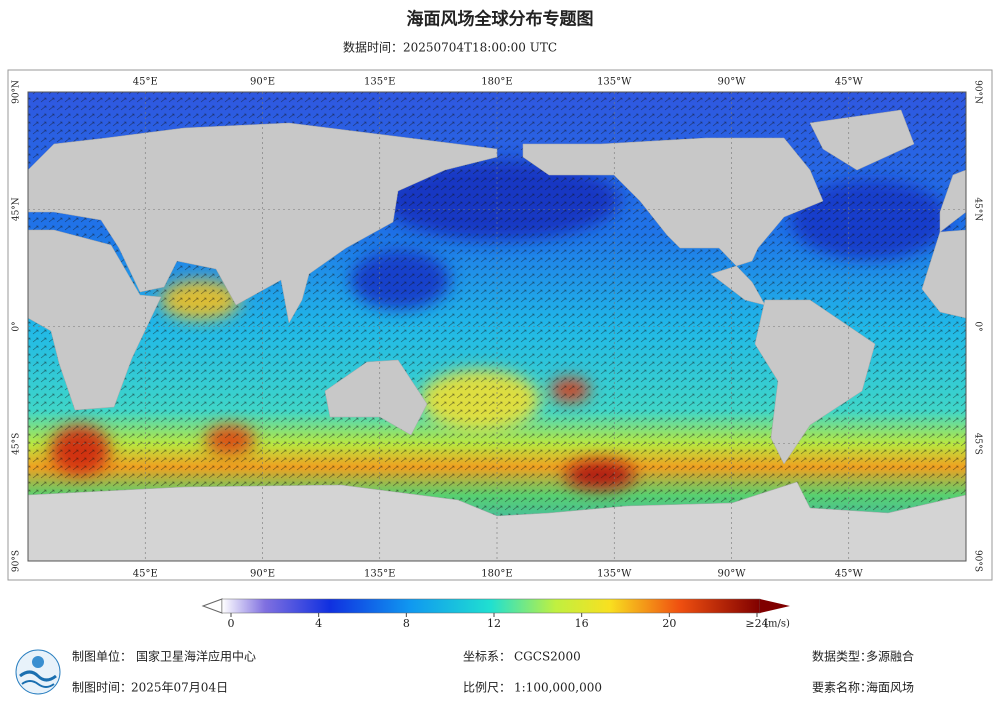  I want to click on footer-value: 1:100,000,000, so click(558, 688).